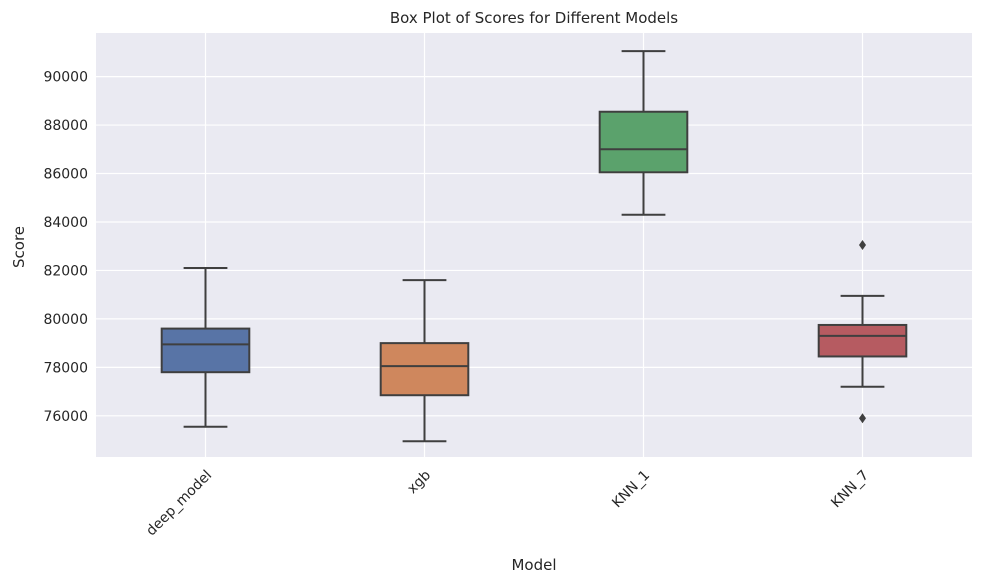  Describe the element at coordinates (631, 489) in the screenshot. I see `x-tick-label: KNN_1` at that location.